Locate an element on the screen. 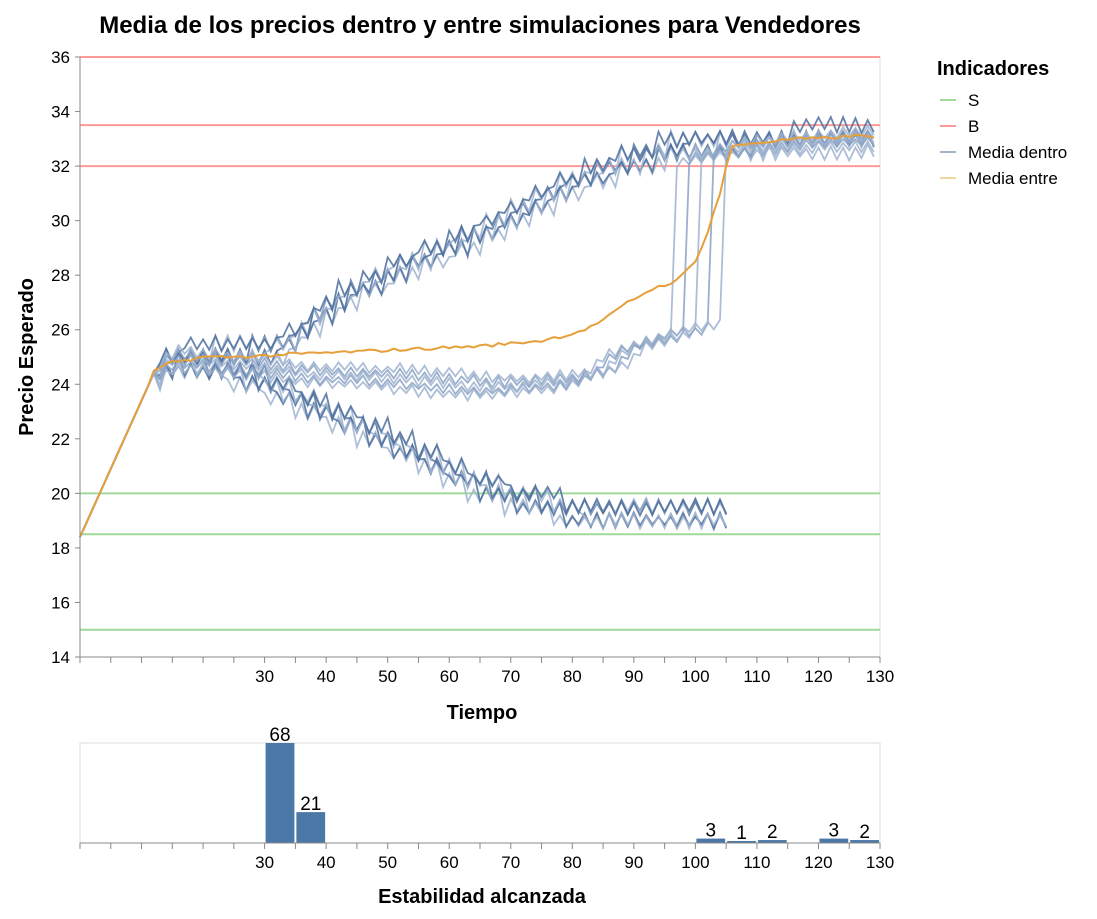 This screenshot has height=919, width=1097. legend-title: Indicadores is located at coordinates (993, 69).